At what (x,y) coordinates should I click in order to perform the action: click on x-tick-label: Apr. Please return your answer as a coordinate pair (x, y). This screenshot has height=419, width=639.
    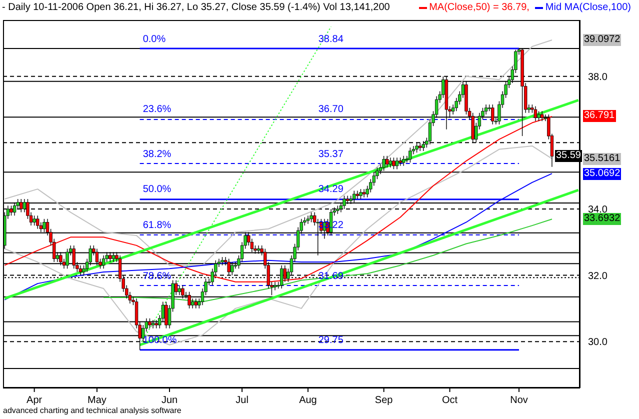
    Looking at the image, I should click on (34, 400).